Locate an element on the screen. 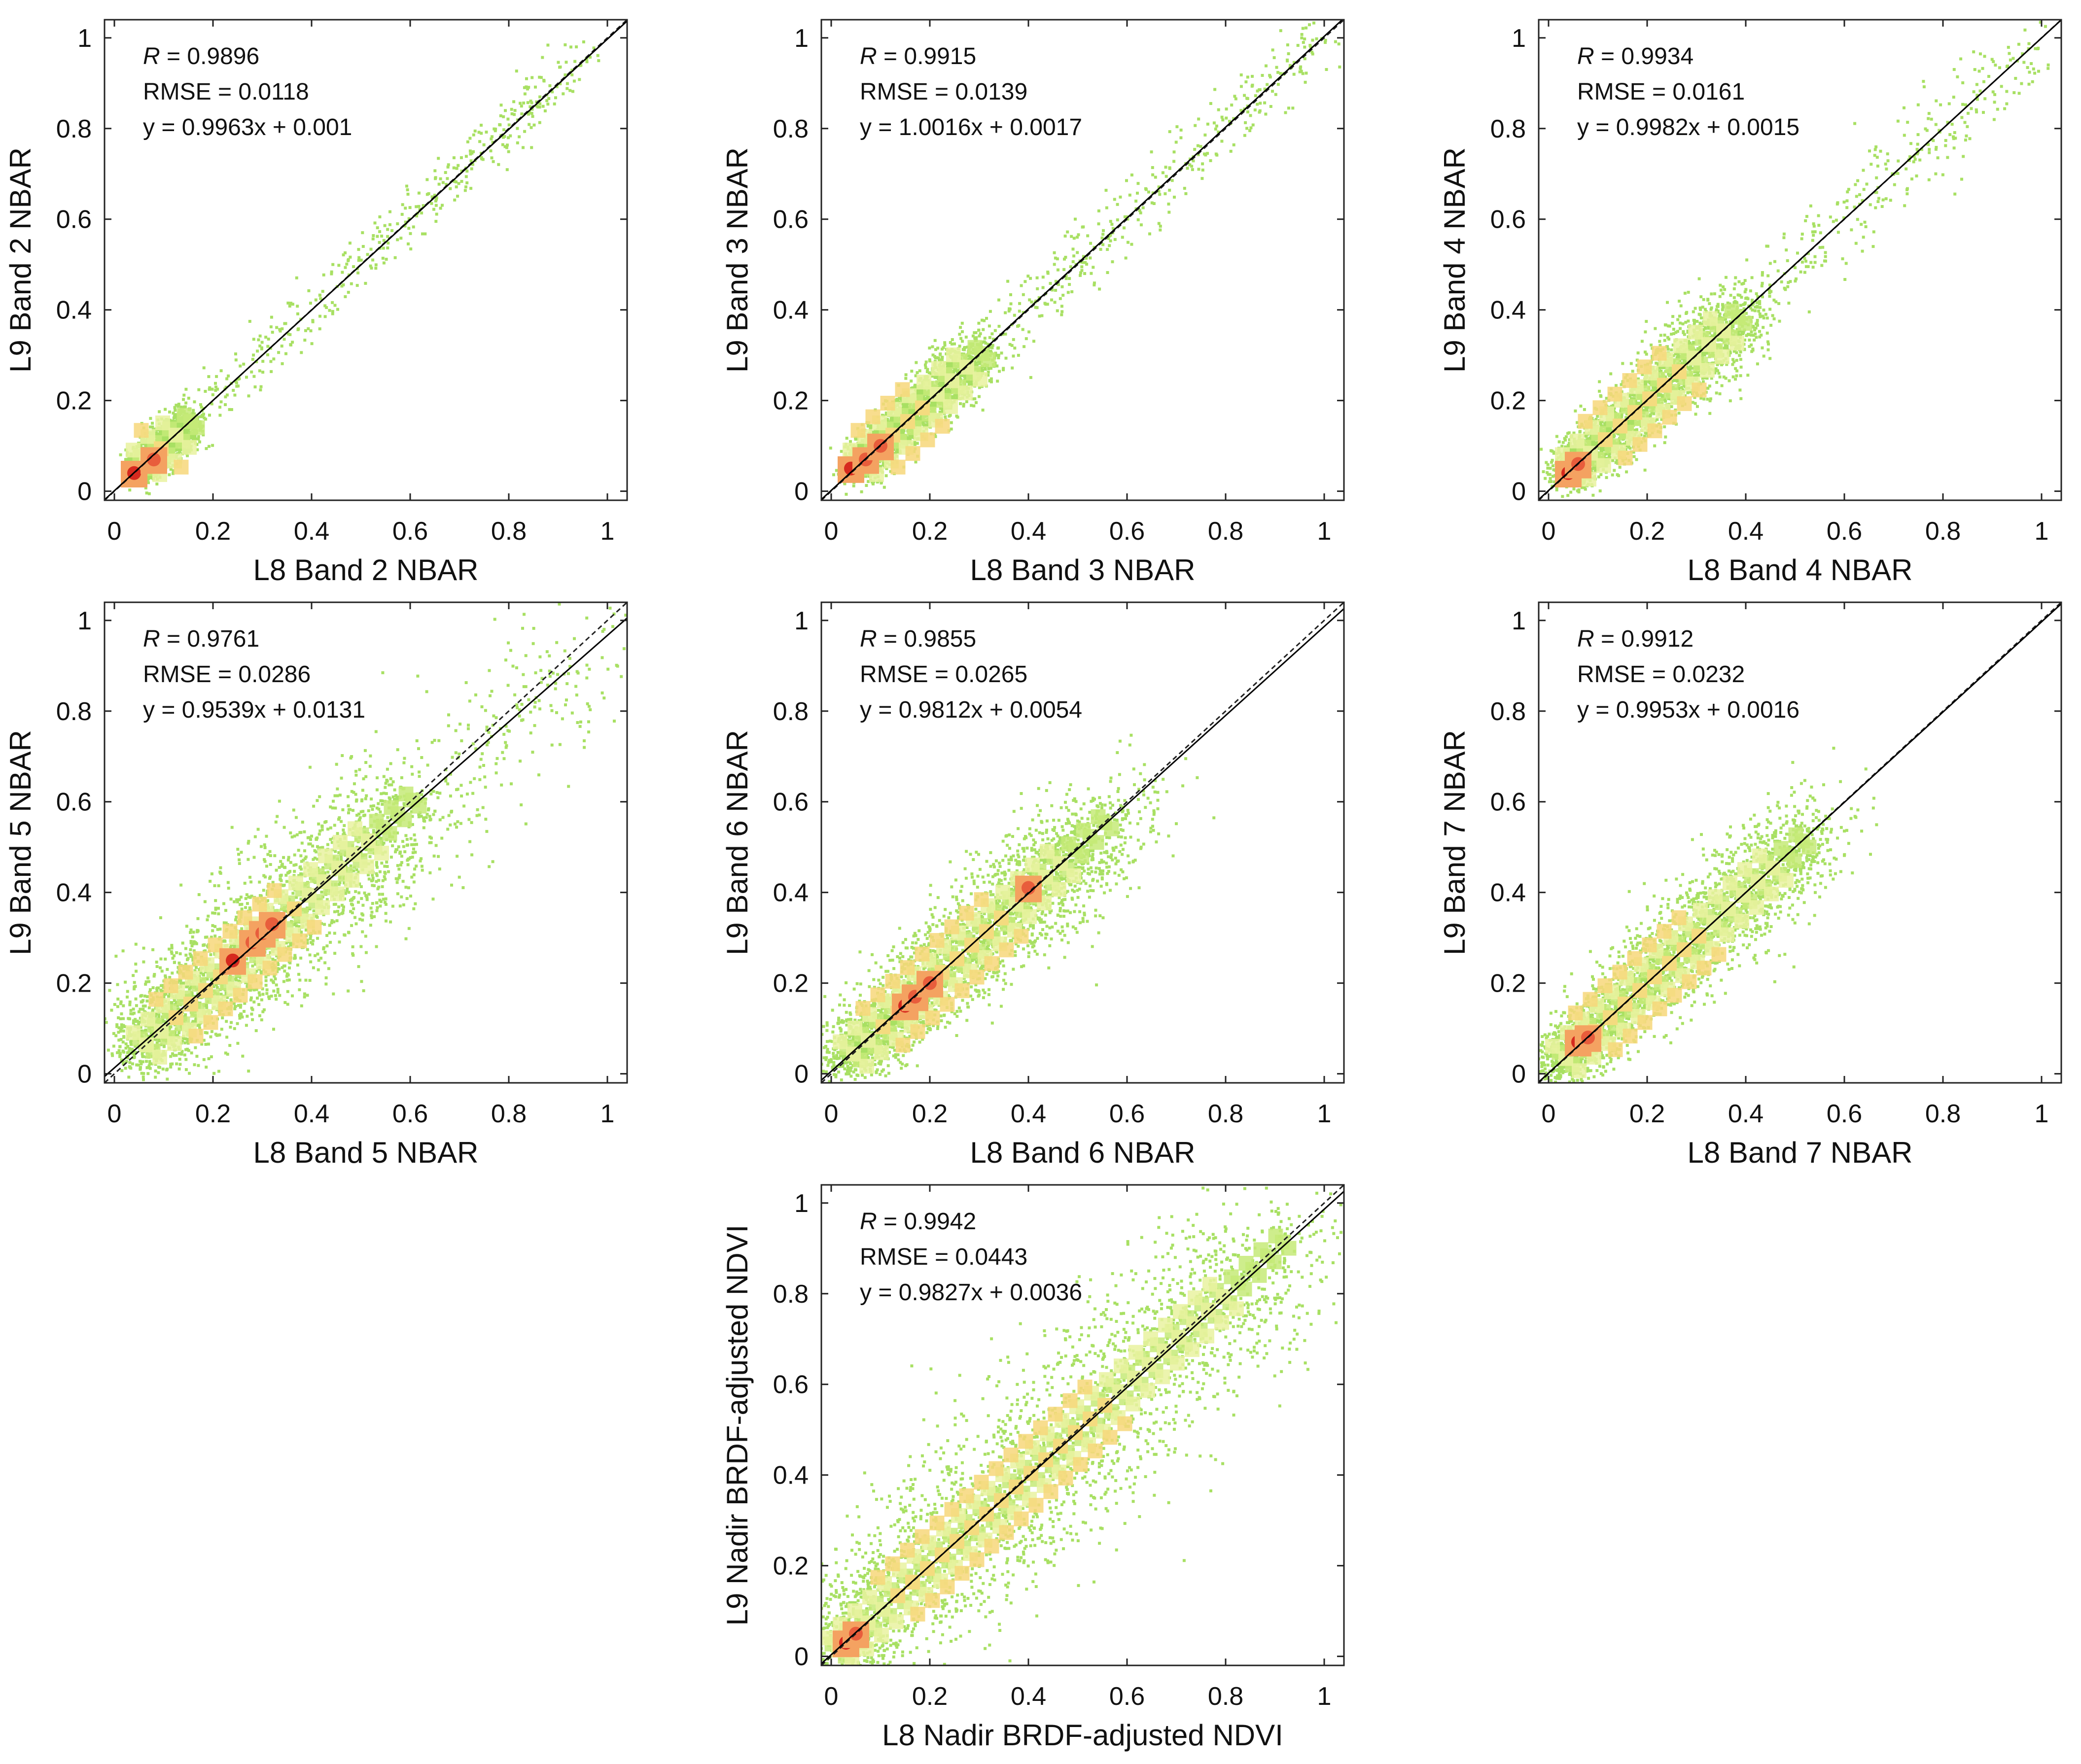 Image resolution: width=2081 pixels, height=1764 pixels. r-symbol: R is located at coordinates (151, 56).